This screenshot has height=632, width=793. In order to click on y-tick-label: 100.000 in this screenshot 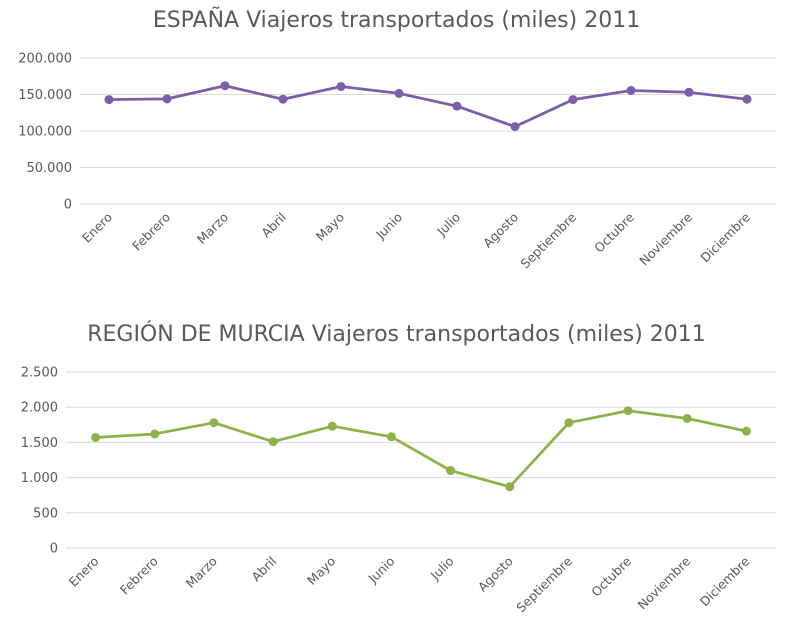, I will do `click(45, 132)`.